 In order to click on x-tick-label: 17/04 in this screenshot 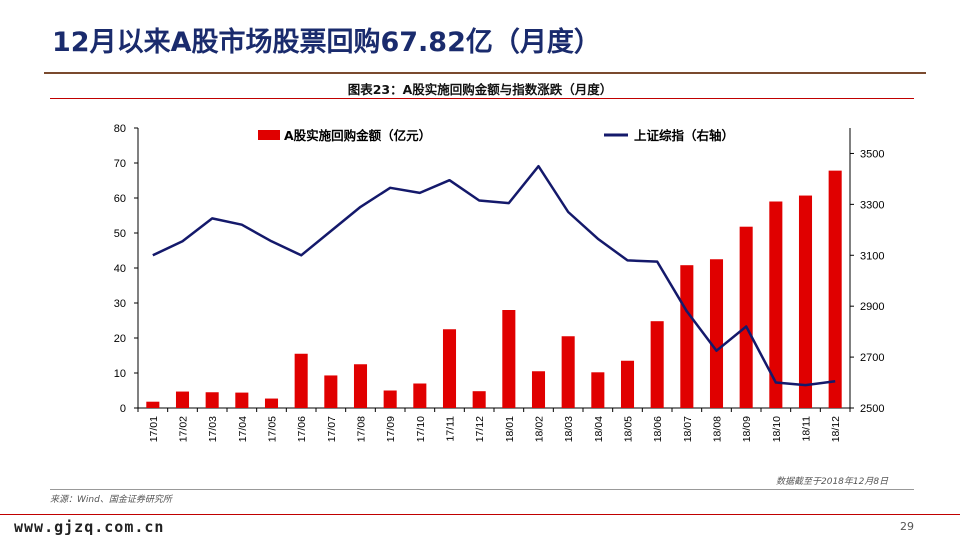, I will do `click(243, 429)`.